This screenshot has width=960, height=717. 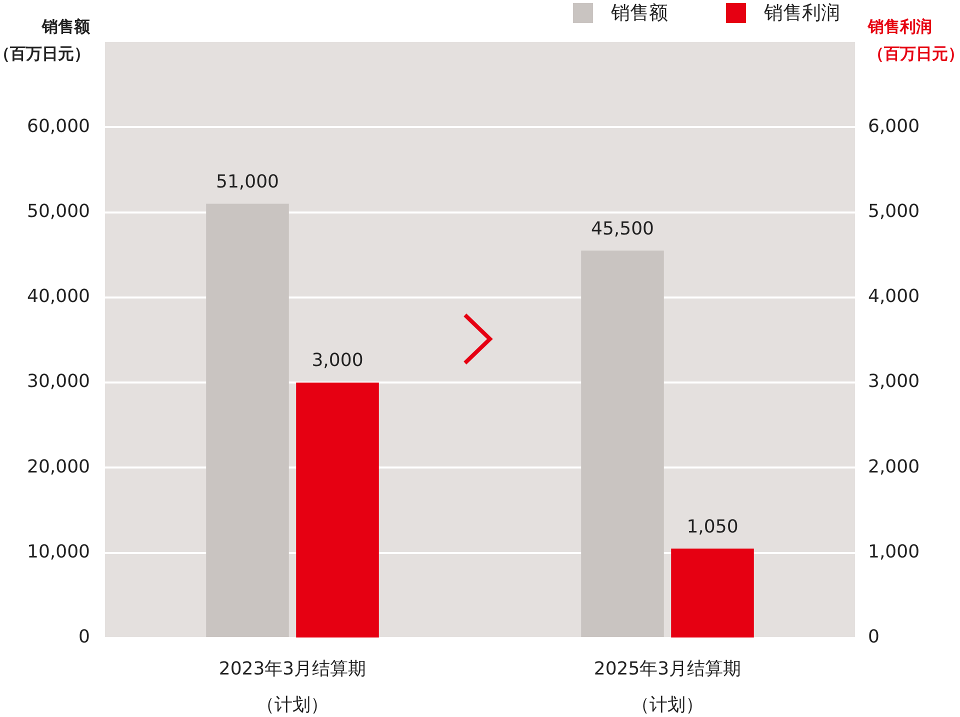 I want to click on data-label: 1,050, so click(x=712, y=527).